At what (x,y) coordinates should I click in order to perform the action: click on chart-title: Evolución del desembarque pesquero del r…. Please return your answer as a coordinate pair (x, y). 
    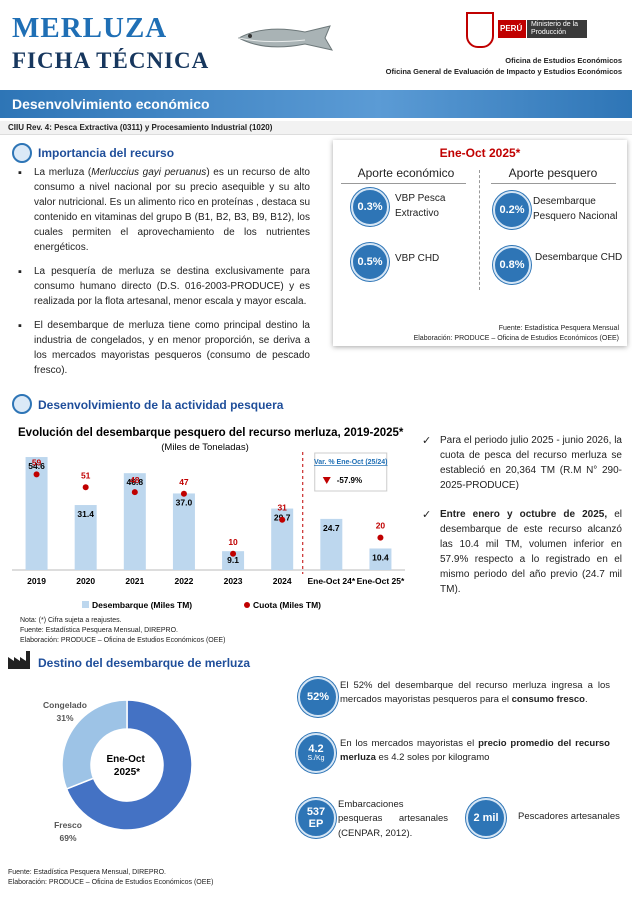
    Looking at the image, I should click on (211, 433).